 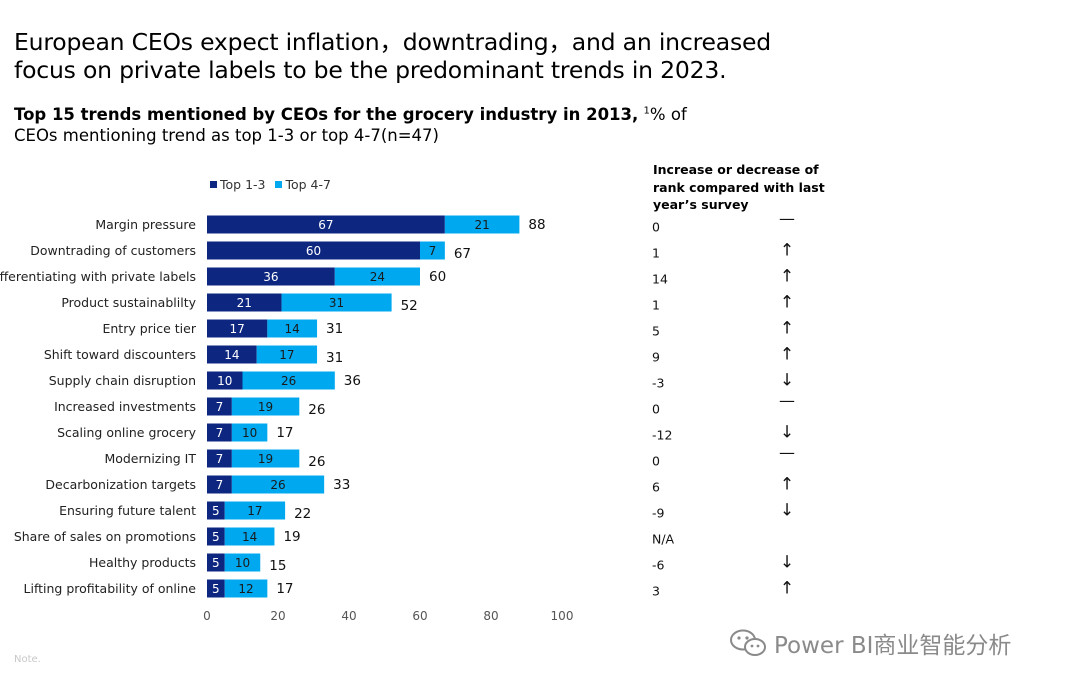 What do you see at coordinates (207, 616) in the screenshot?
I see `x-tick-label: 0` at bounding box center [207, 616].